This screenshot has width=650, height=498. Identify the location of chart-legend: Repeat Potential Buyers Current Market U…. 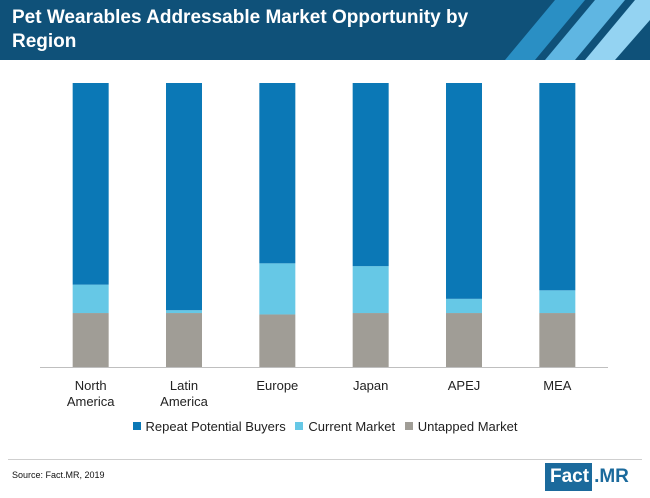
(325, 426).